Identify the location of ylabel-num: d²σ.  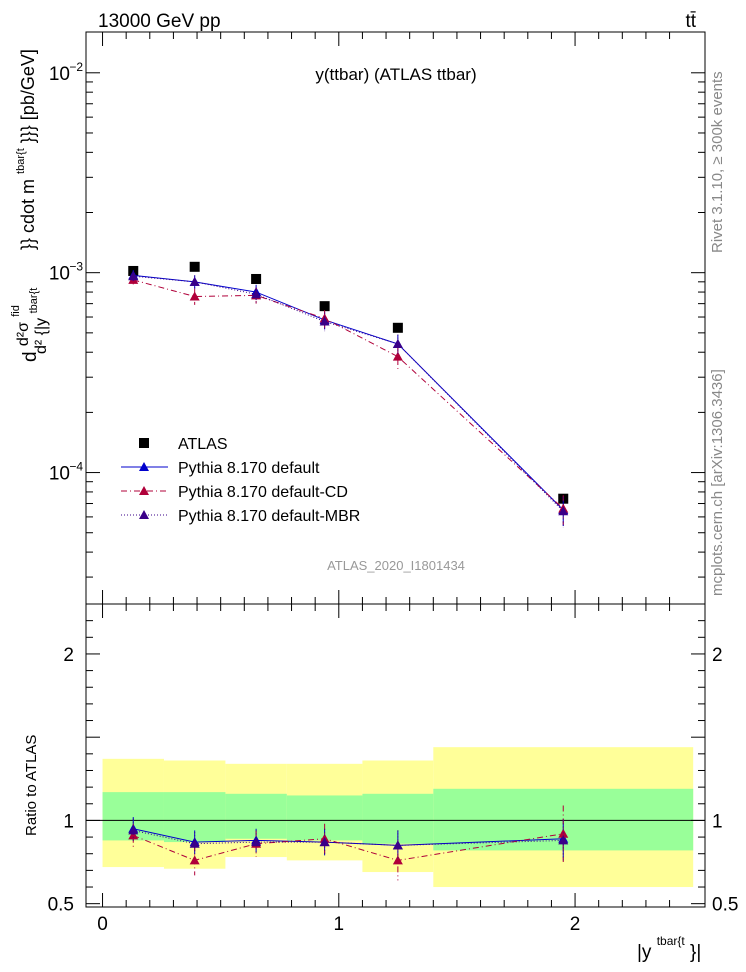
(23, 334).